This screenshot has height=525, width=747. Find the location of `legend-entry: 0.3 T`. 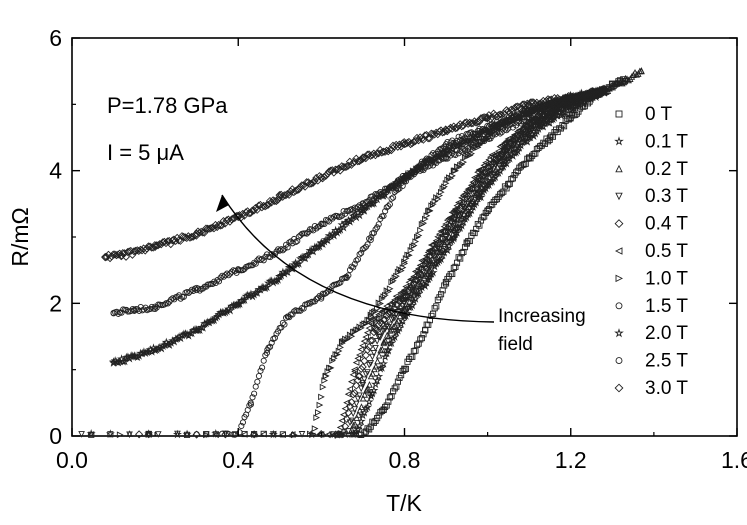

legend-entry: 0.3 T is located at coordinates (651, 196).